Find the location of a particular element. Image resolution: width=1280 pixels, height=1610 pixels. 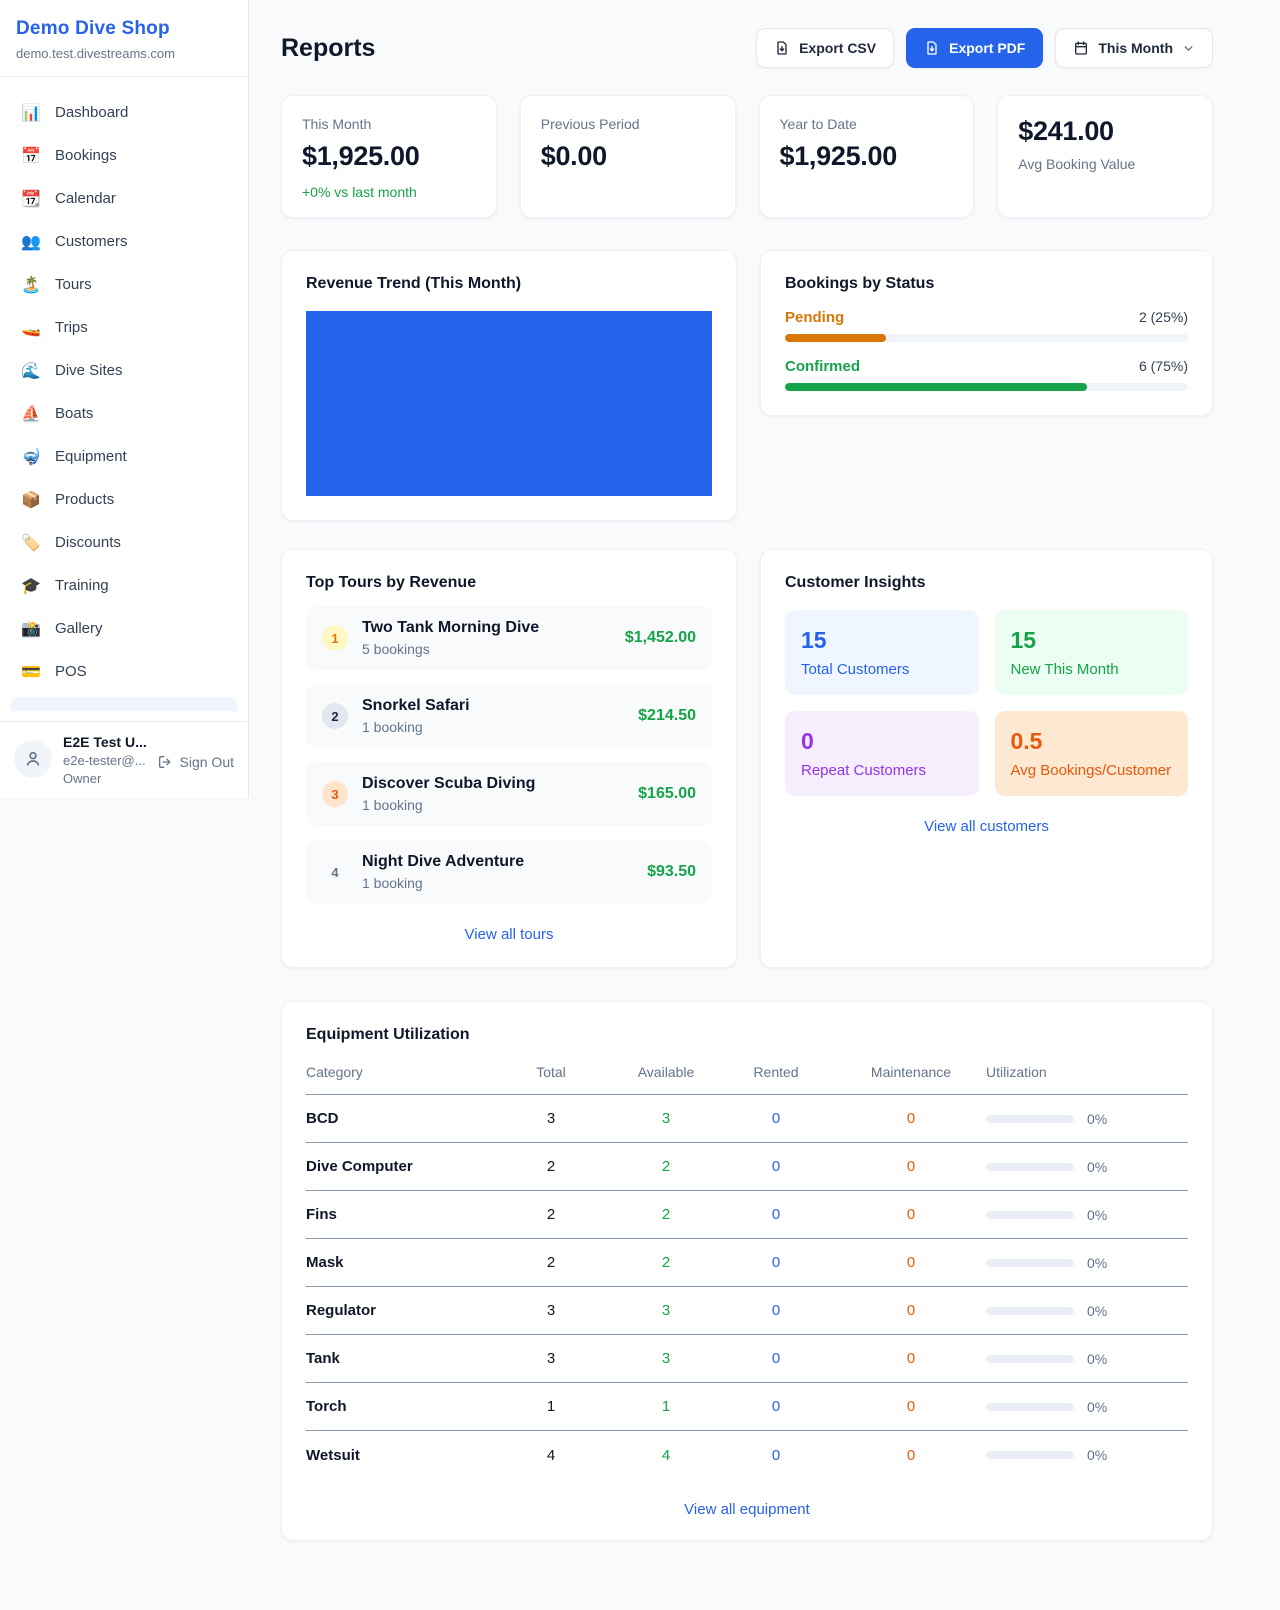

tile-value: 0.5 is located at coordinates (1026, 741).